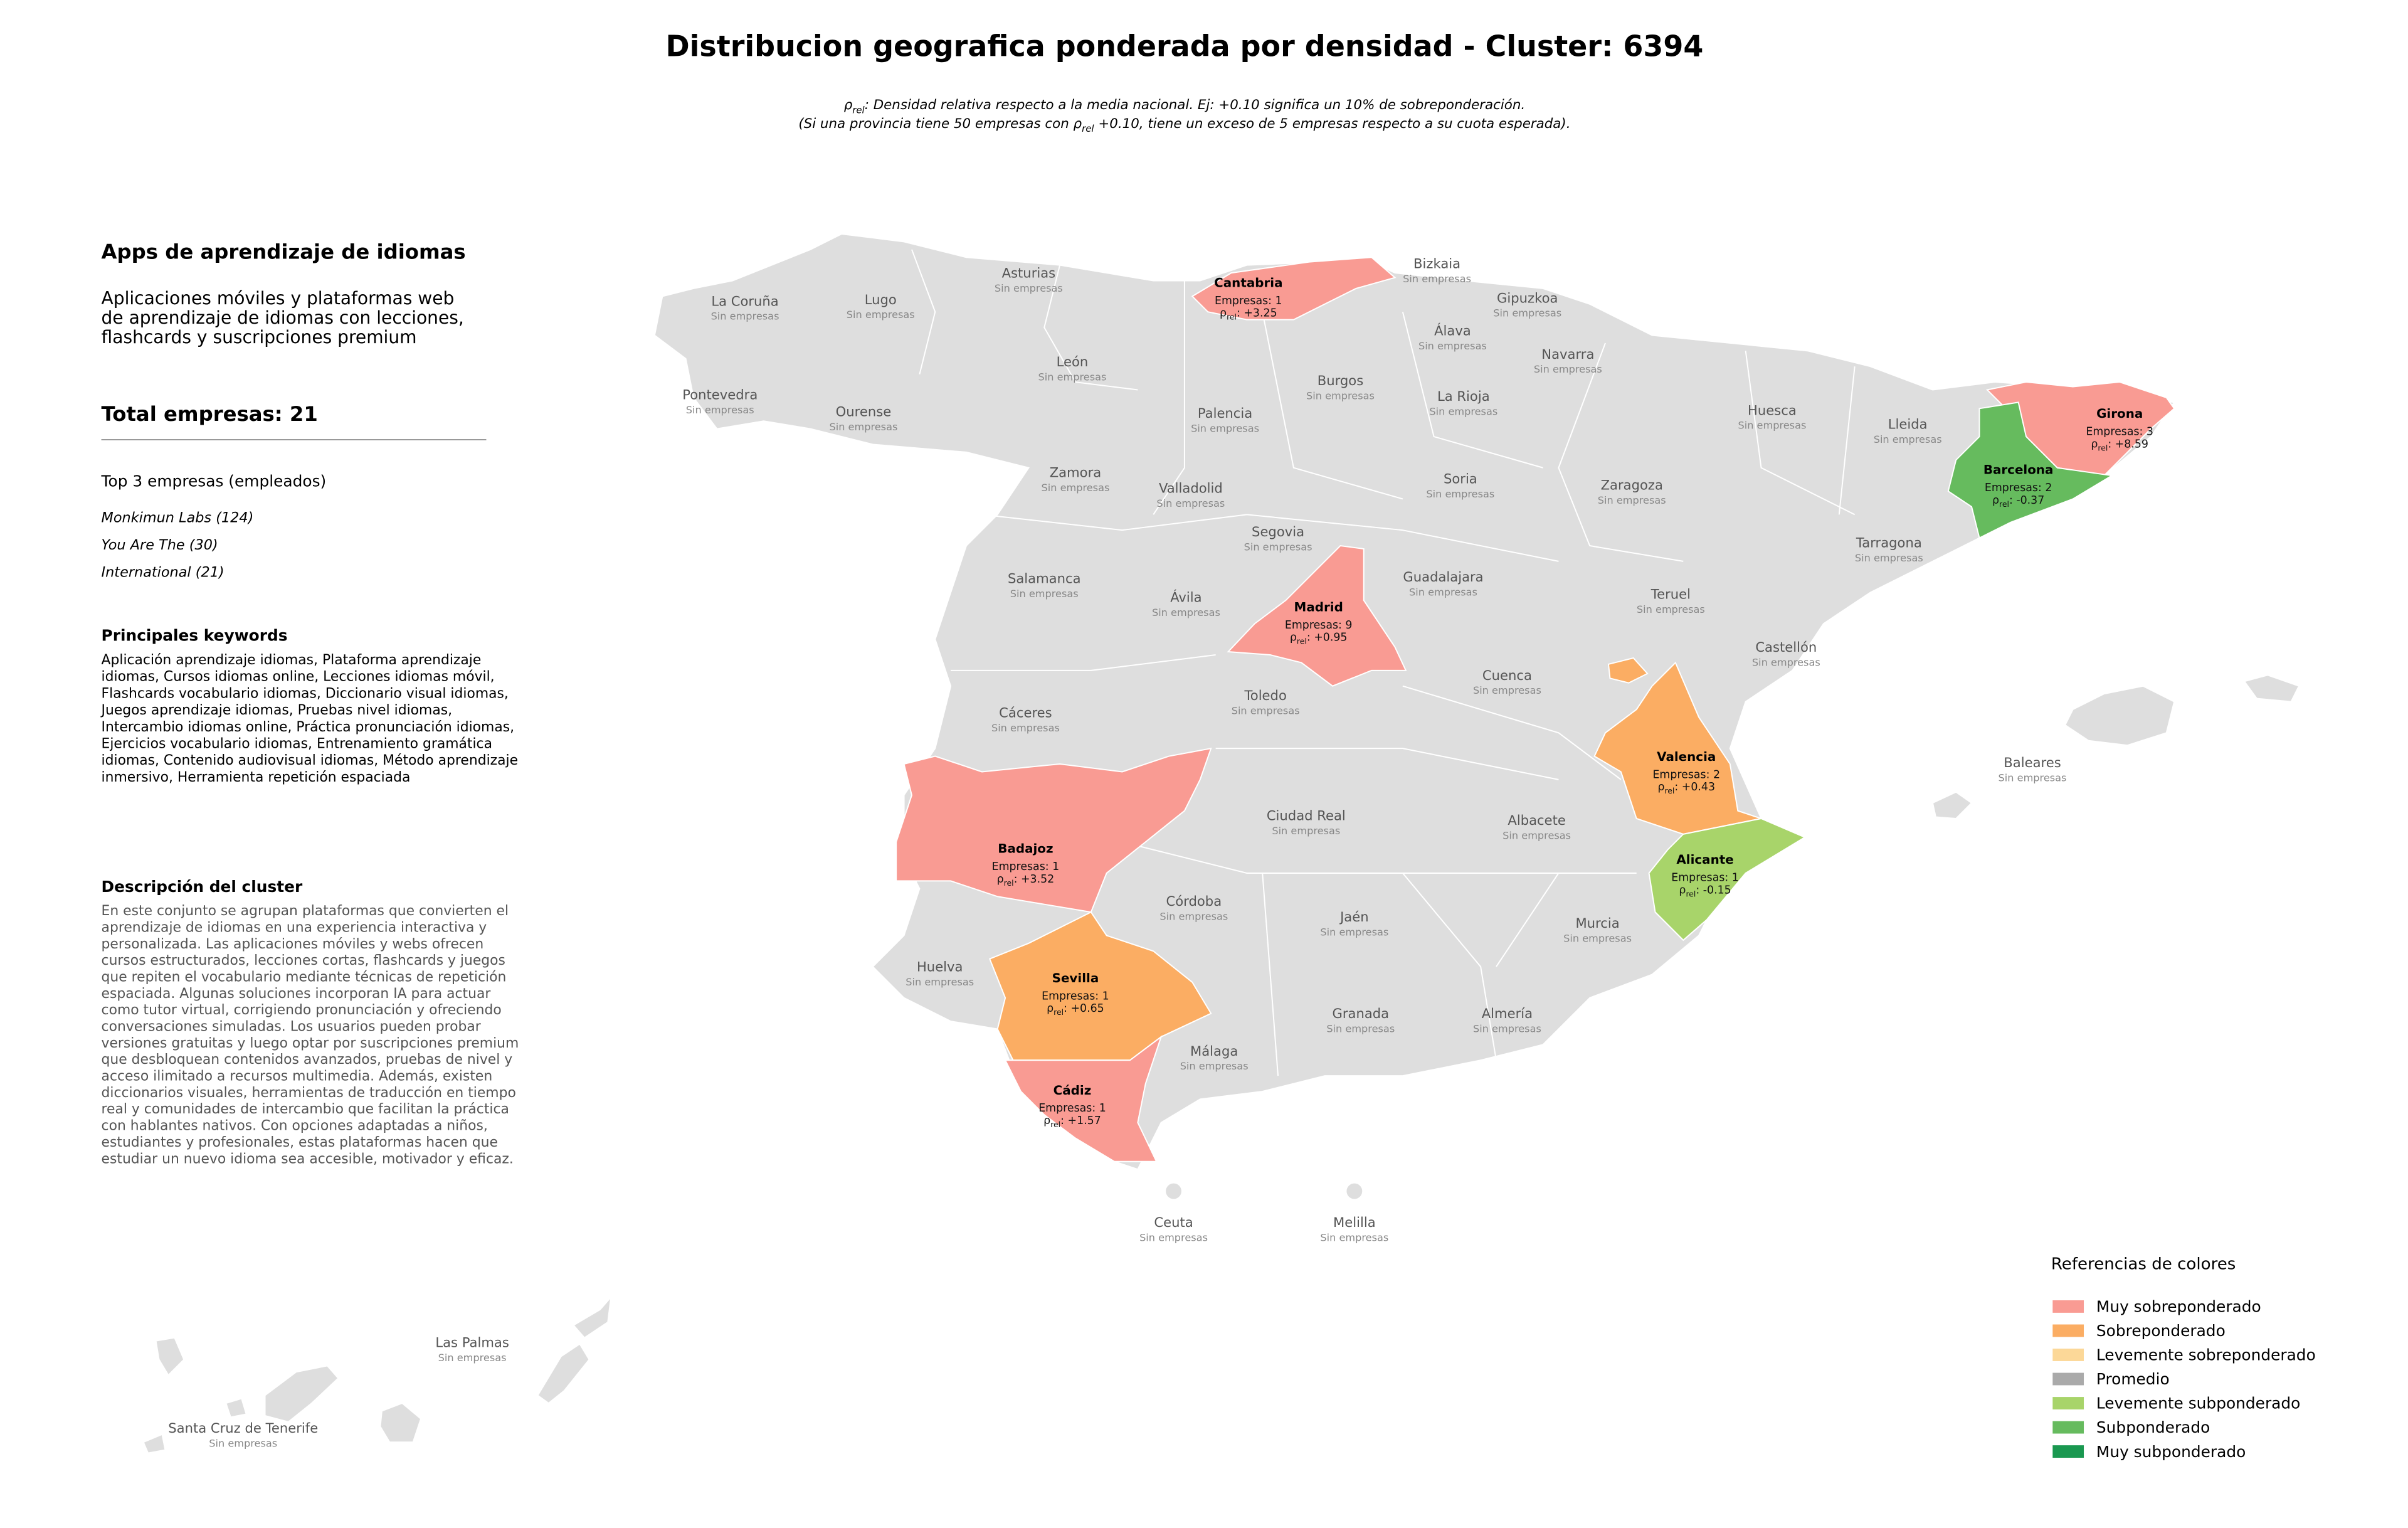 The height and width of the screenshot is (1528, 2408). What do you see at coordinates (1248, 282) in the screenshot?
I see `province-name: Cantabria` at bounding box center [1248, 282].